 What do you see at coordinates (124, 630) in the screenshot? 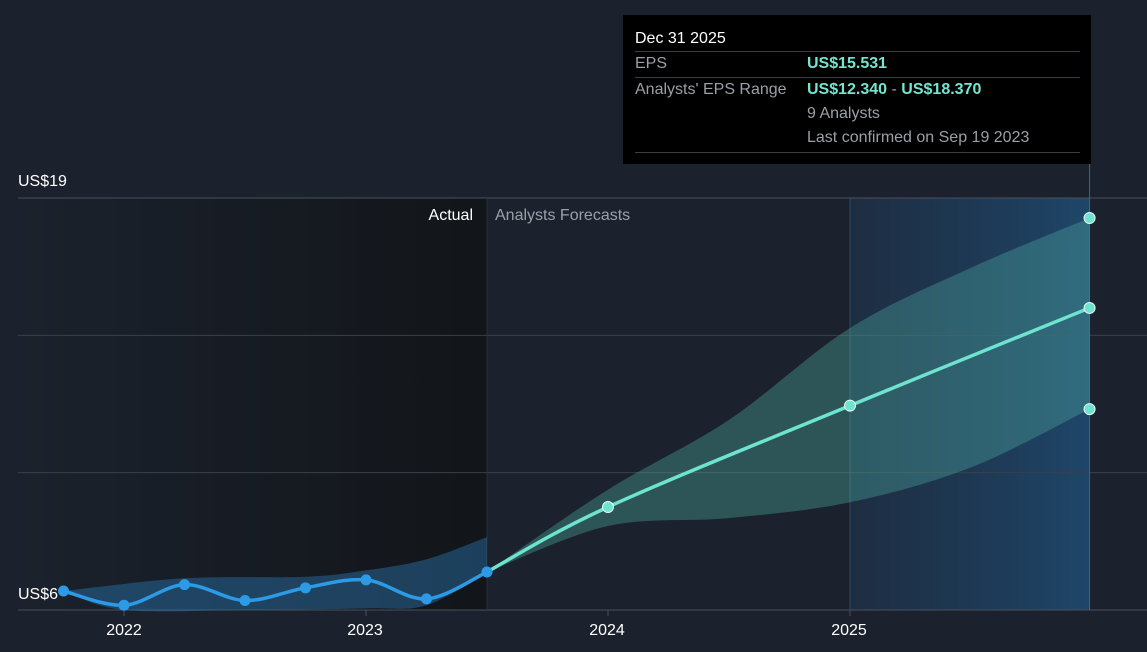
I see `x-tick-label: 2022` at bounding box center [124, 630].